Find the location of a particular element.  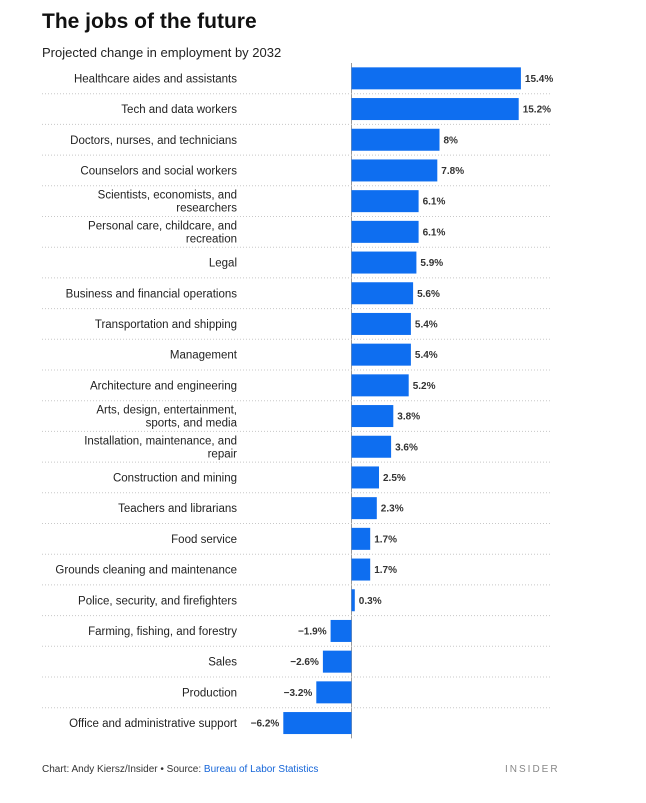

category-label: Doctors, nurses, and technicians is located at coordinates (153, 141).